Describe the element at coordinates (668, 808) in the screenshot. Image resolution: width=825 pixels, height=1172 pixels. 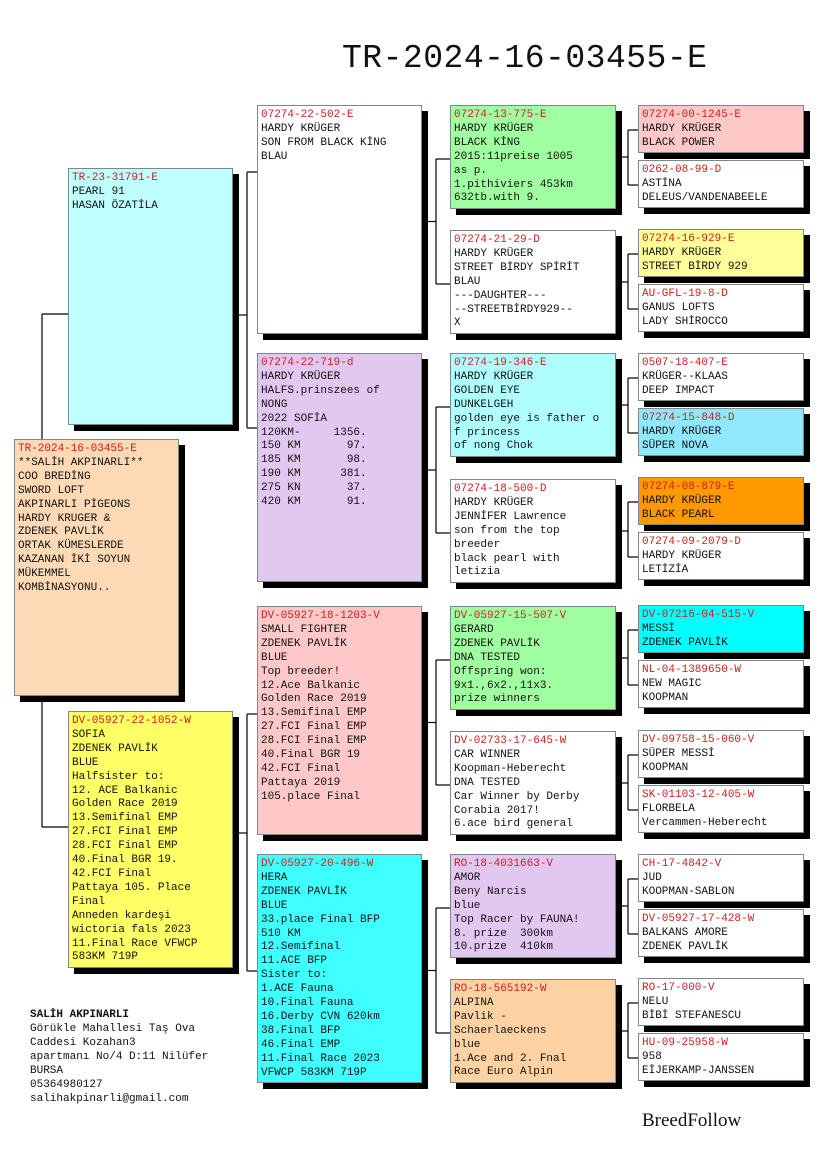
I see `card-line: FLORBELA` at that location.